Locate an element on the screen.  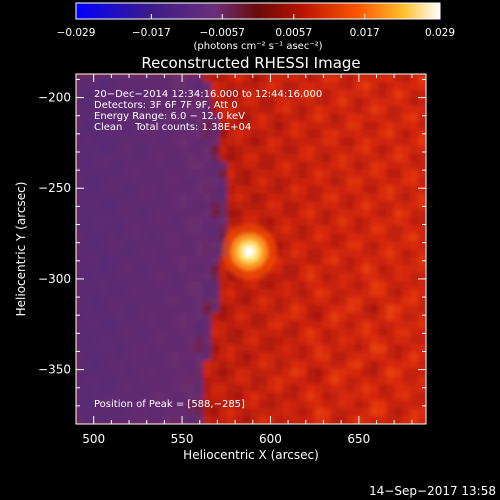
colorbar-unit-label: (photons cm⁻² s⁻¹ asec⁻²) is located at coordinates (257, 46).